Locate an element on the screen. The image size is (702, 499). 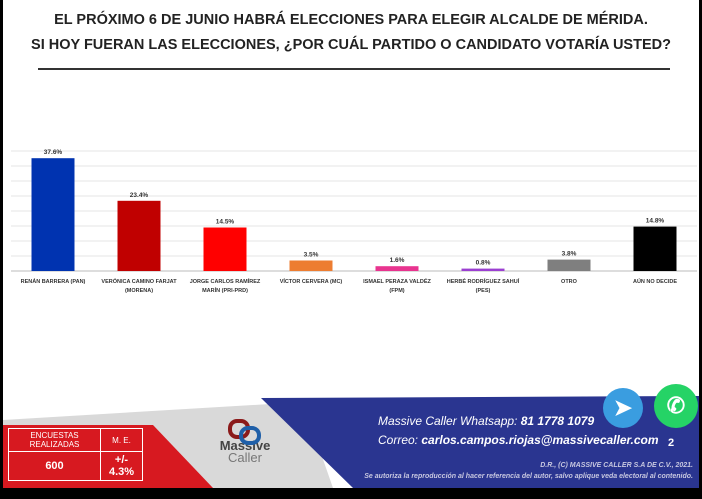
data-label: 1.6% is located at coordinates (397, 260).